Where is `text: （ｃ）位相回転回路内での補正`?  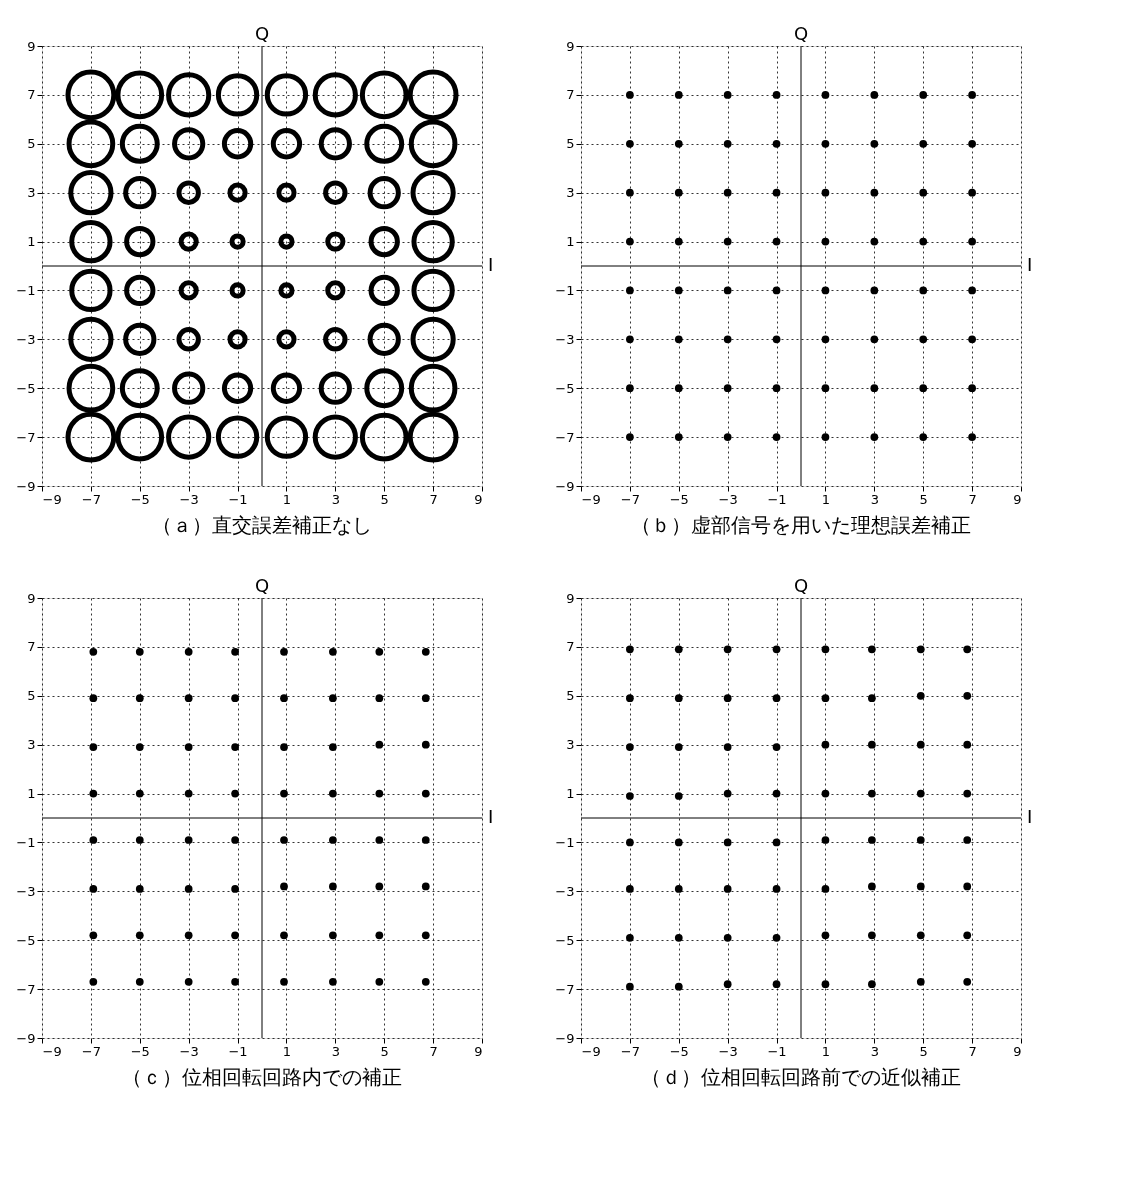 text: （ｃ）位相回転回路内での補正 is located at coordinates (262, 1077).